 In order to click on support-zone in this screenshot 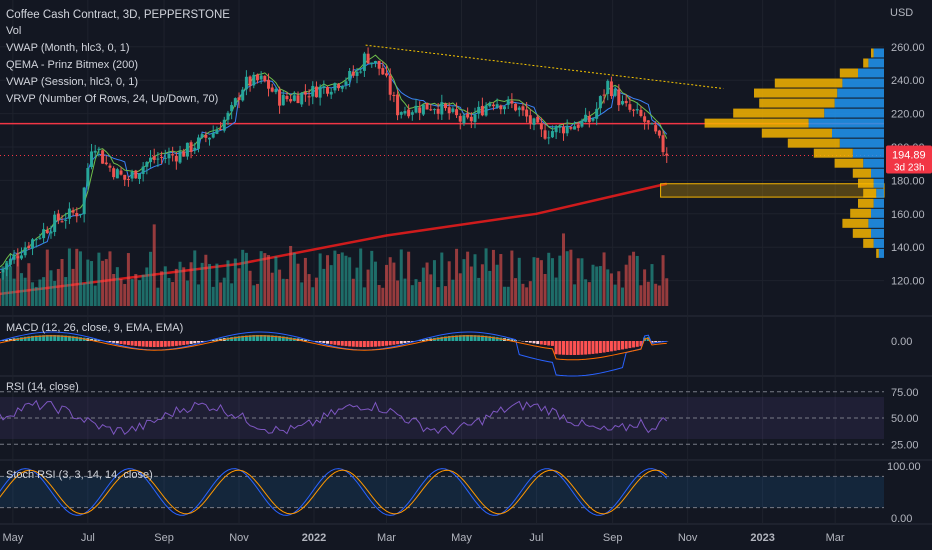, I will do `click(772, 190)`.